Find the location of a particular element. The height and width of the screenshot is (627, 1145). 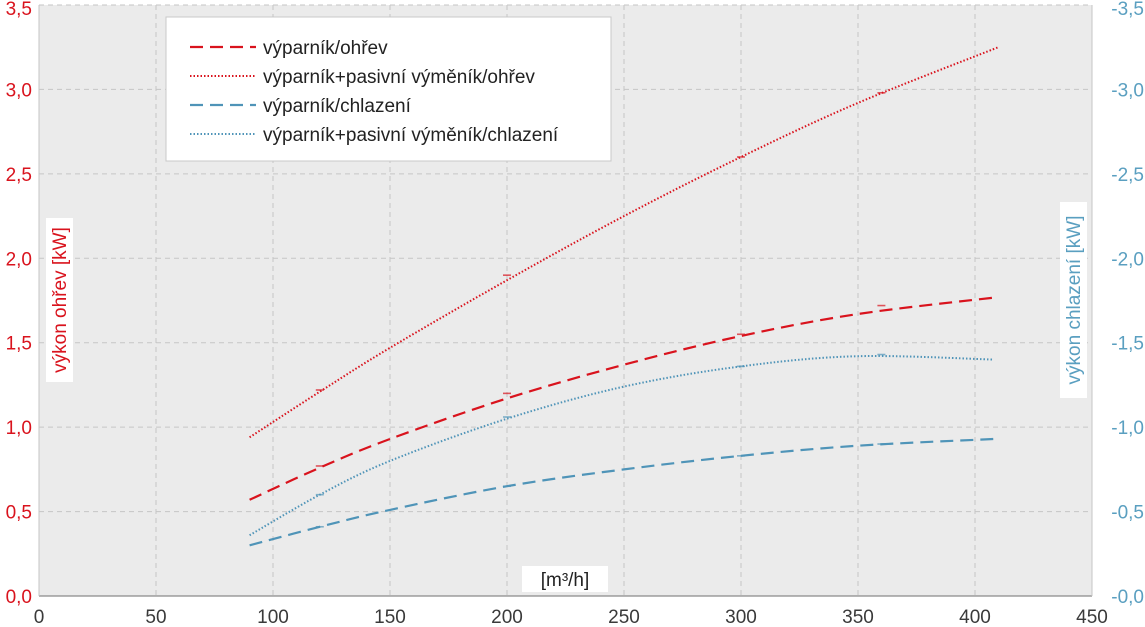

y-left-tick-label: 2,5 is located at coordinates (19, 175).